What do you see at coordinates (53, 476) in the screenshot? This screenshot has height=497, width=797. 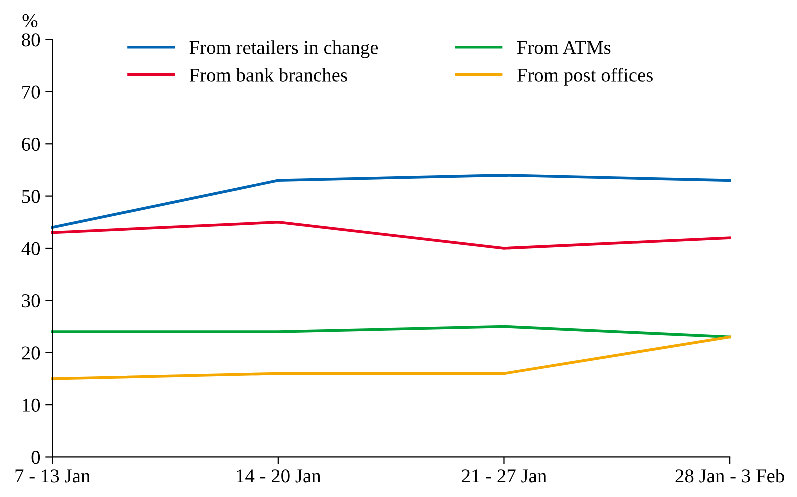 I see `x-tick-label: 7 - 13 Jan` at bounding box center [53, 476].